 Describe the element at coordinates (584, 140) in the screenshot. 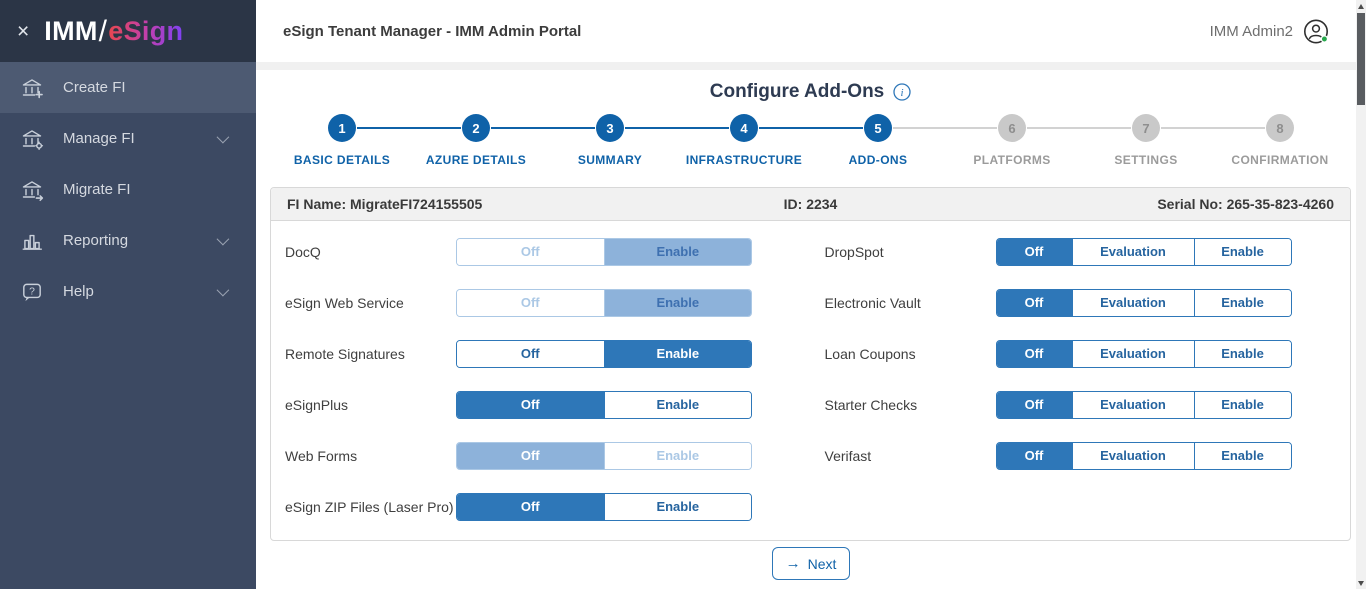

I see `step-summary: 3 SUMMARY` at that location.